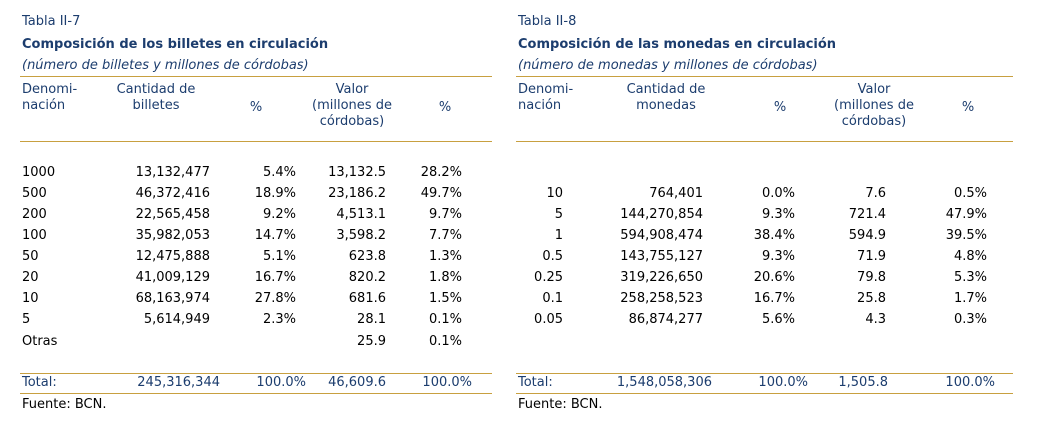 This screenshot has height=441, width=1047. I want to click on table-row: 0.5 143,755,127 9.3% 71.9 4.8%, so click(764, 256).